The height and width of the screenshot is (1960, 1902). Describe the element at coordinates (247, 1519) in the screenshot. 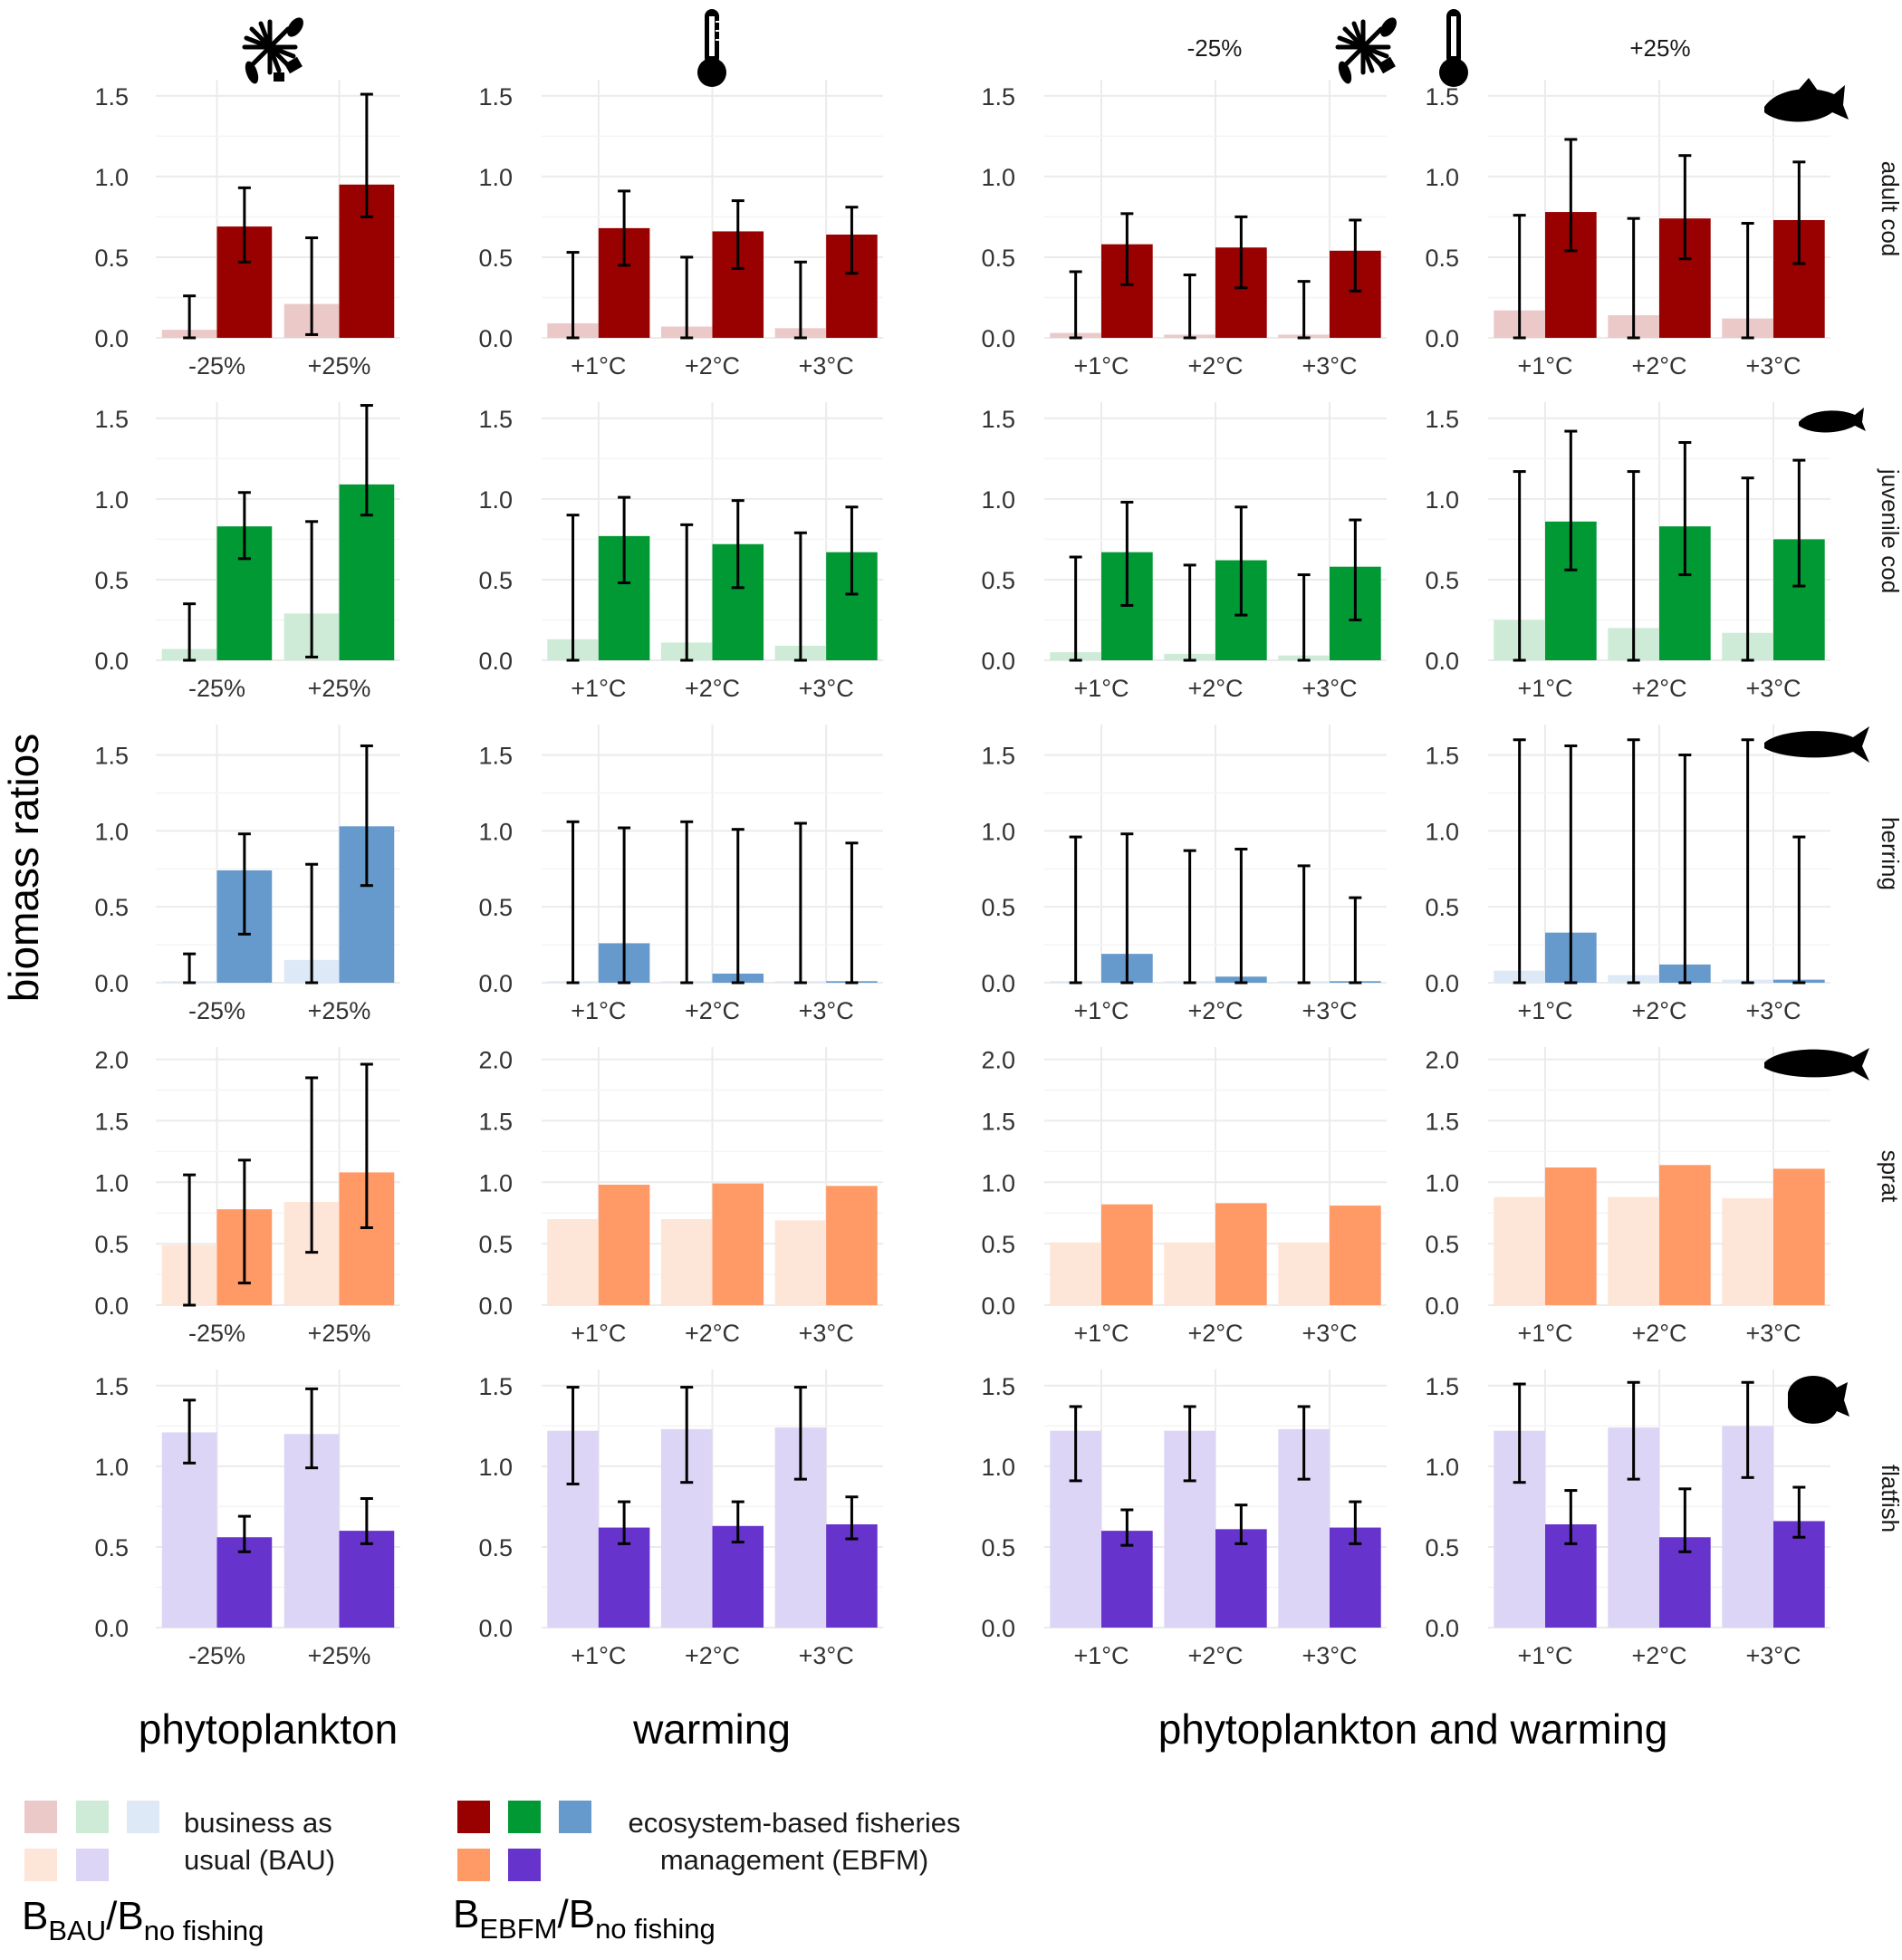

I see `panel-flatfish-phyto: 0.0 0.5 1.0 1.5 -25% +25%` at that location.